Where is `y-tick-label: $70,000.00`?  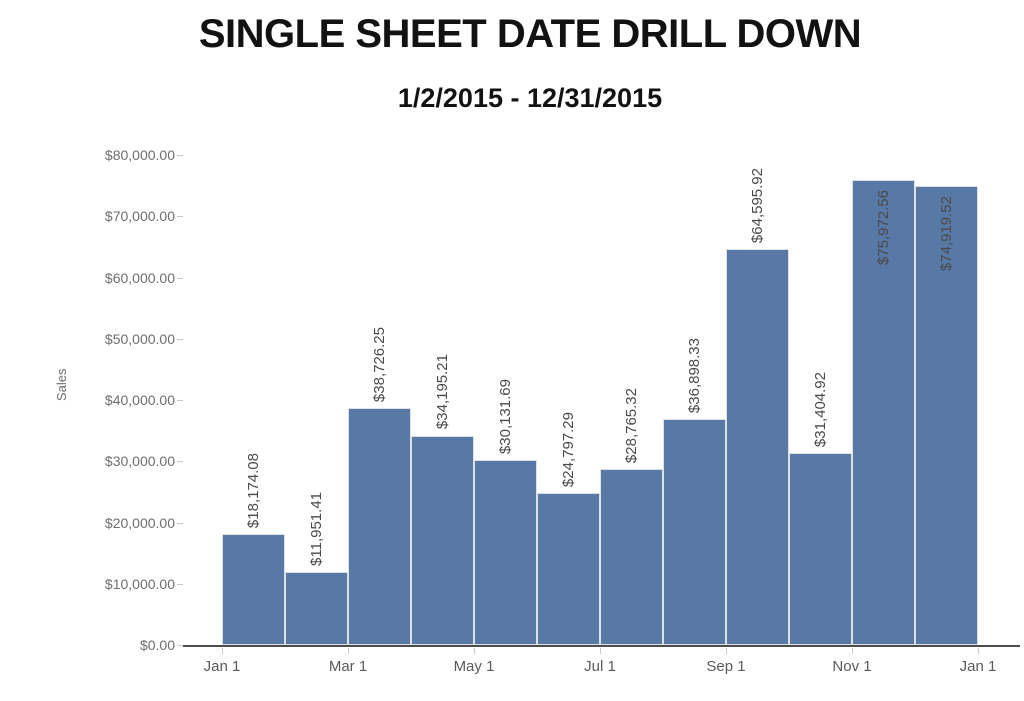 y-tick-label: $70,000.00 is located at coordinates (139, 216).